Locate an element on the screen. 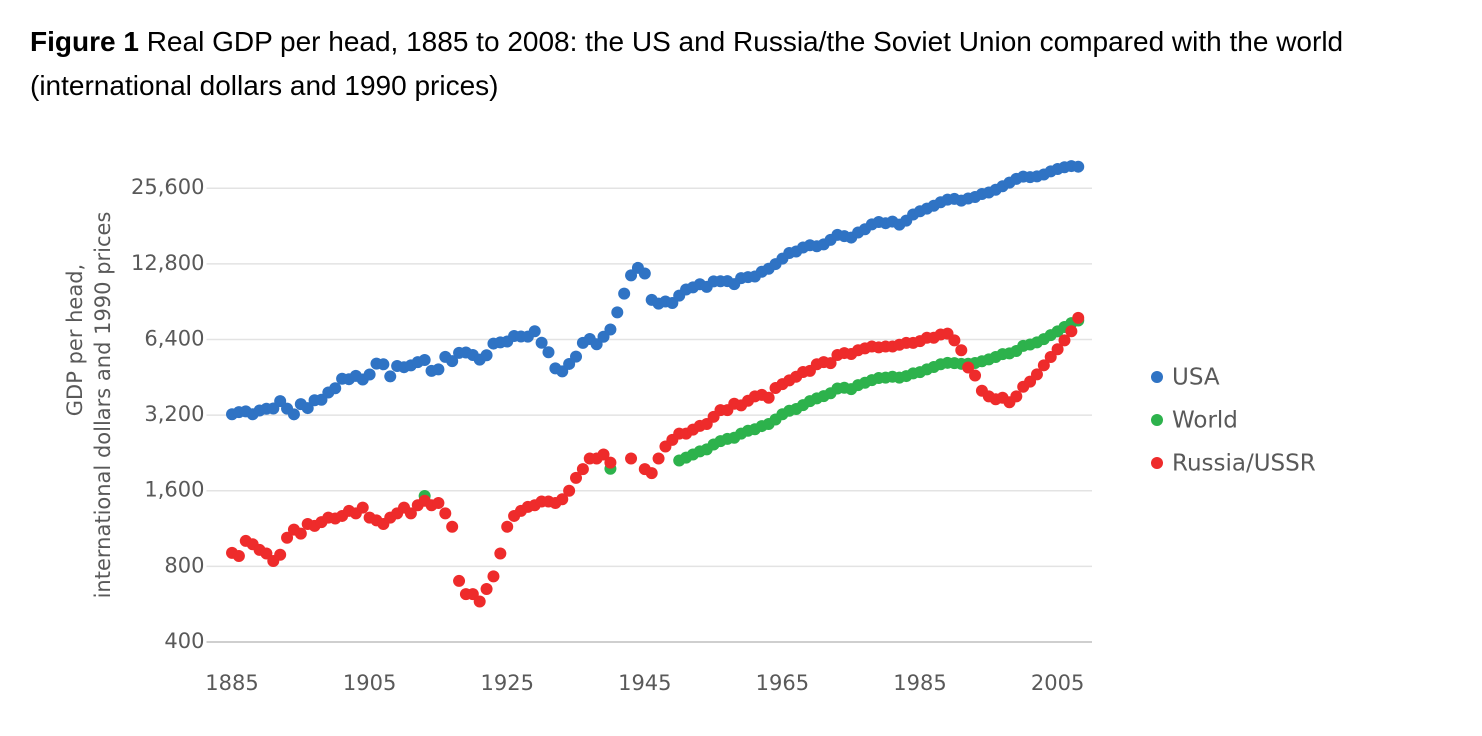  legend-label: Russia/USSR is located at coordinates (1244, 464).